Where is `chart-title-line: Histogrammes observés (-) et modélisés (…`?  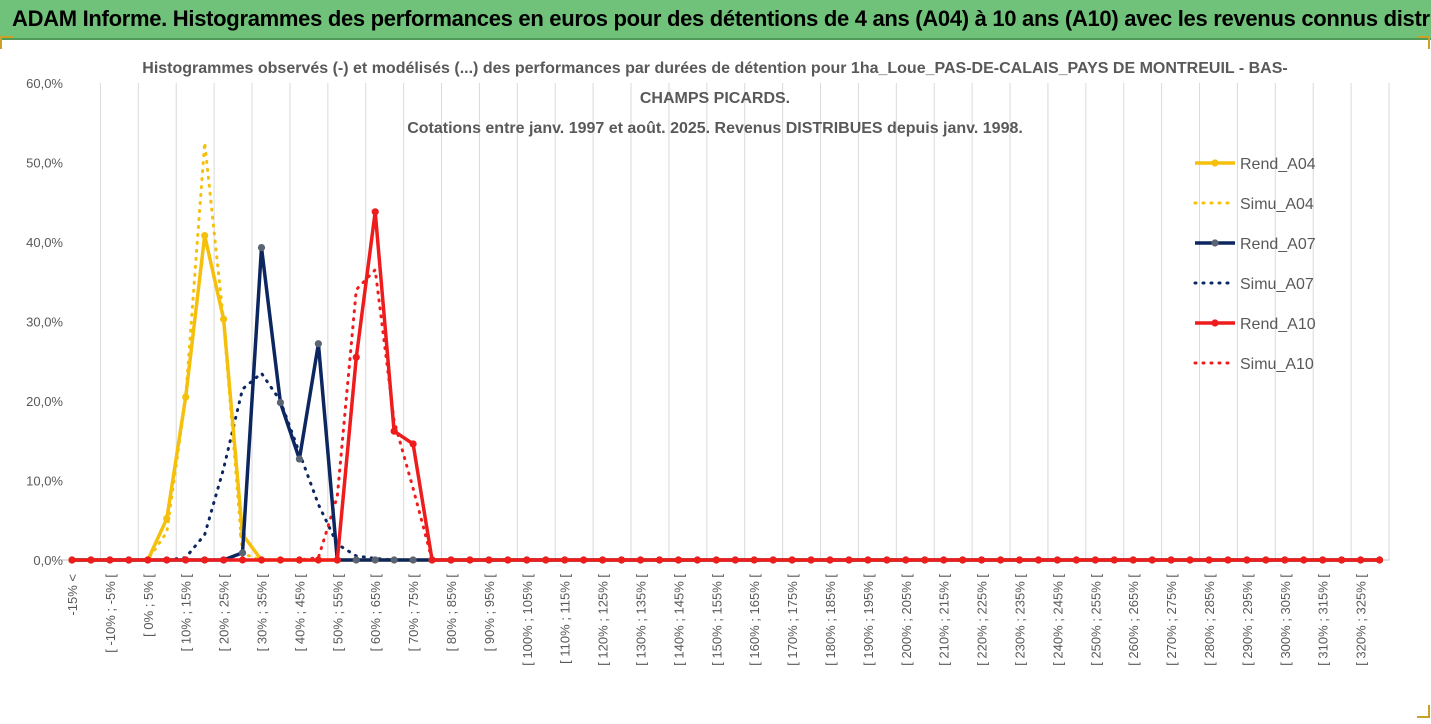
chart-title-line: Histogrammes observés (-) et modélisés (… is located at coordinates (714, 68).